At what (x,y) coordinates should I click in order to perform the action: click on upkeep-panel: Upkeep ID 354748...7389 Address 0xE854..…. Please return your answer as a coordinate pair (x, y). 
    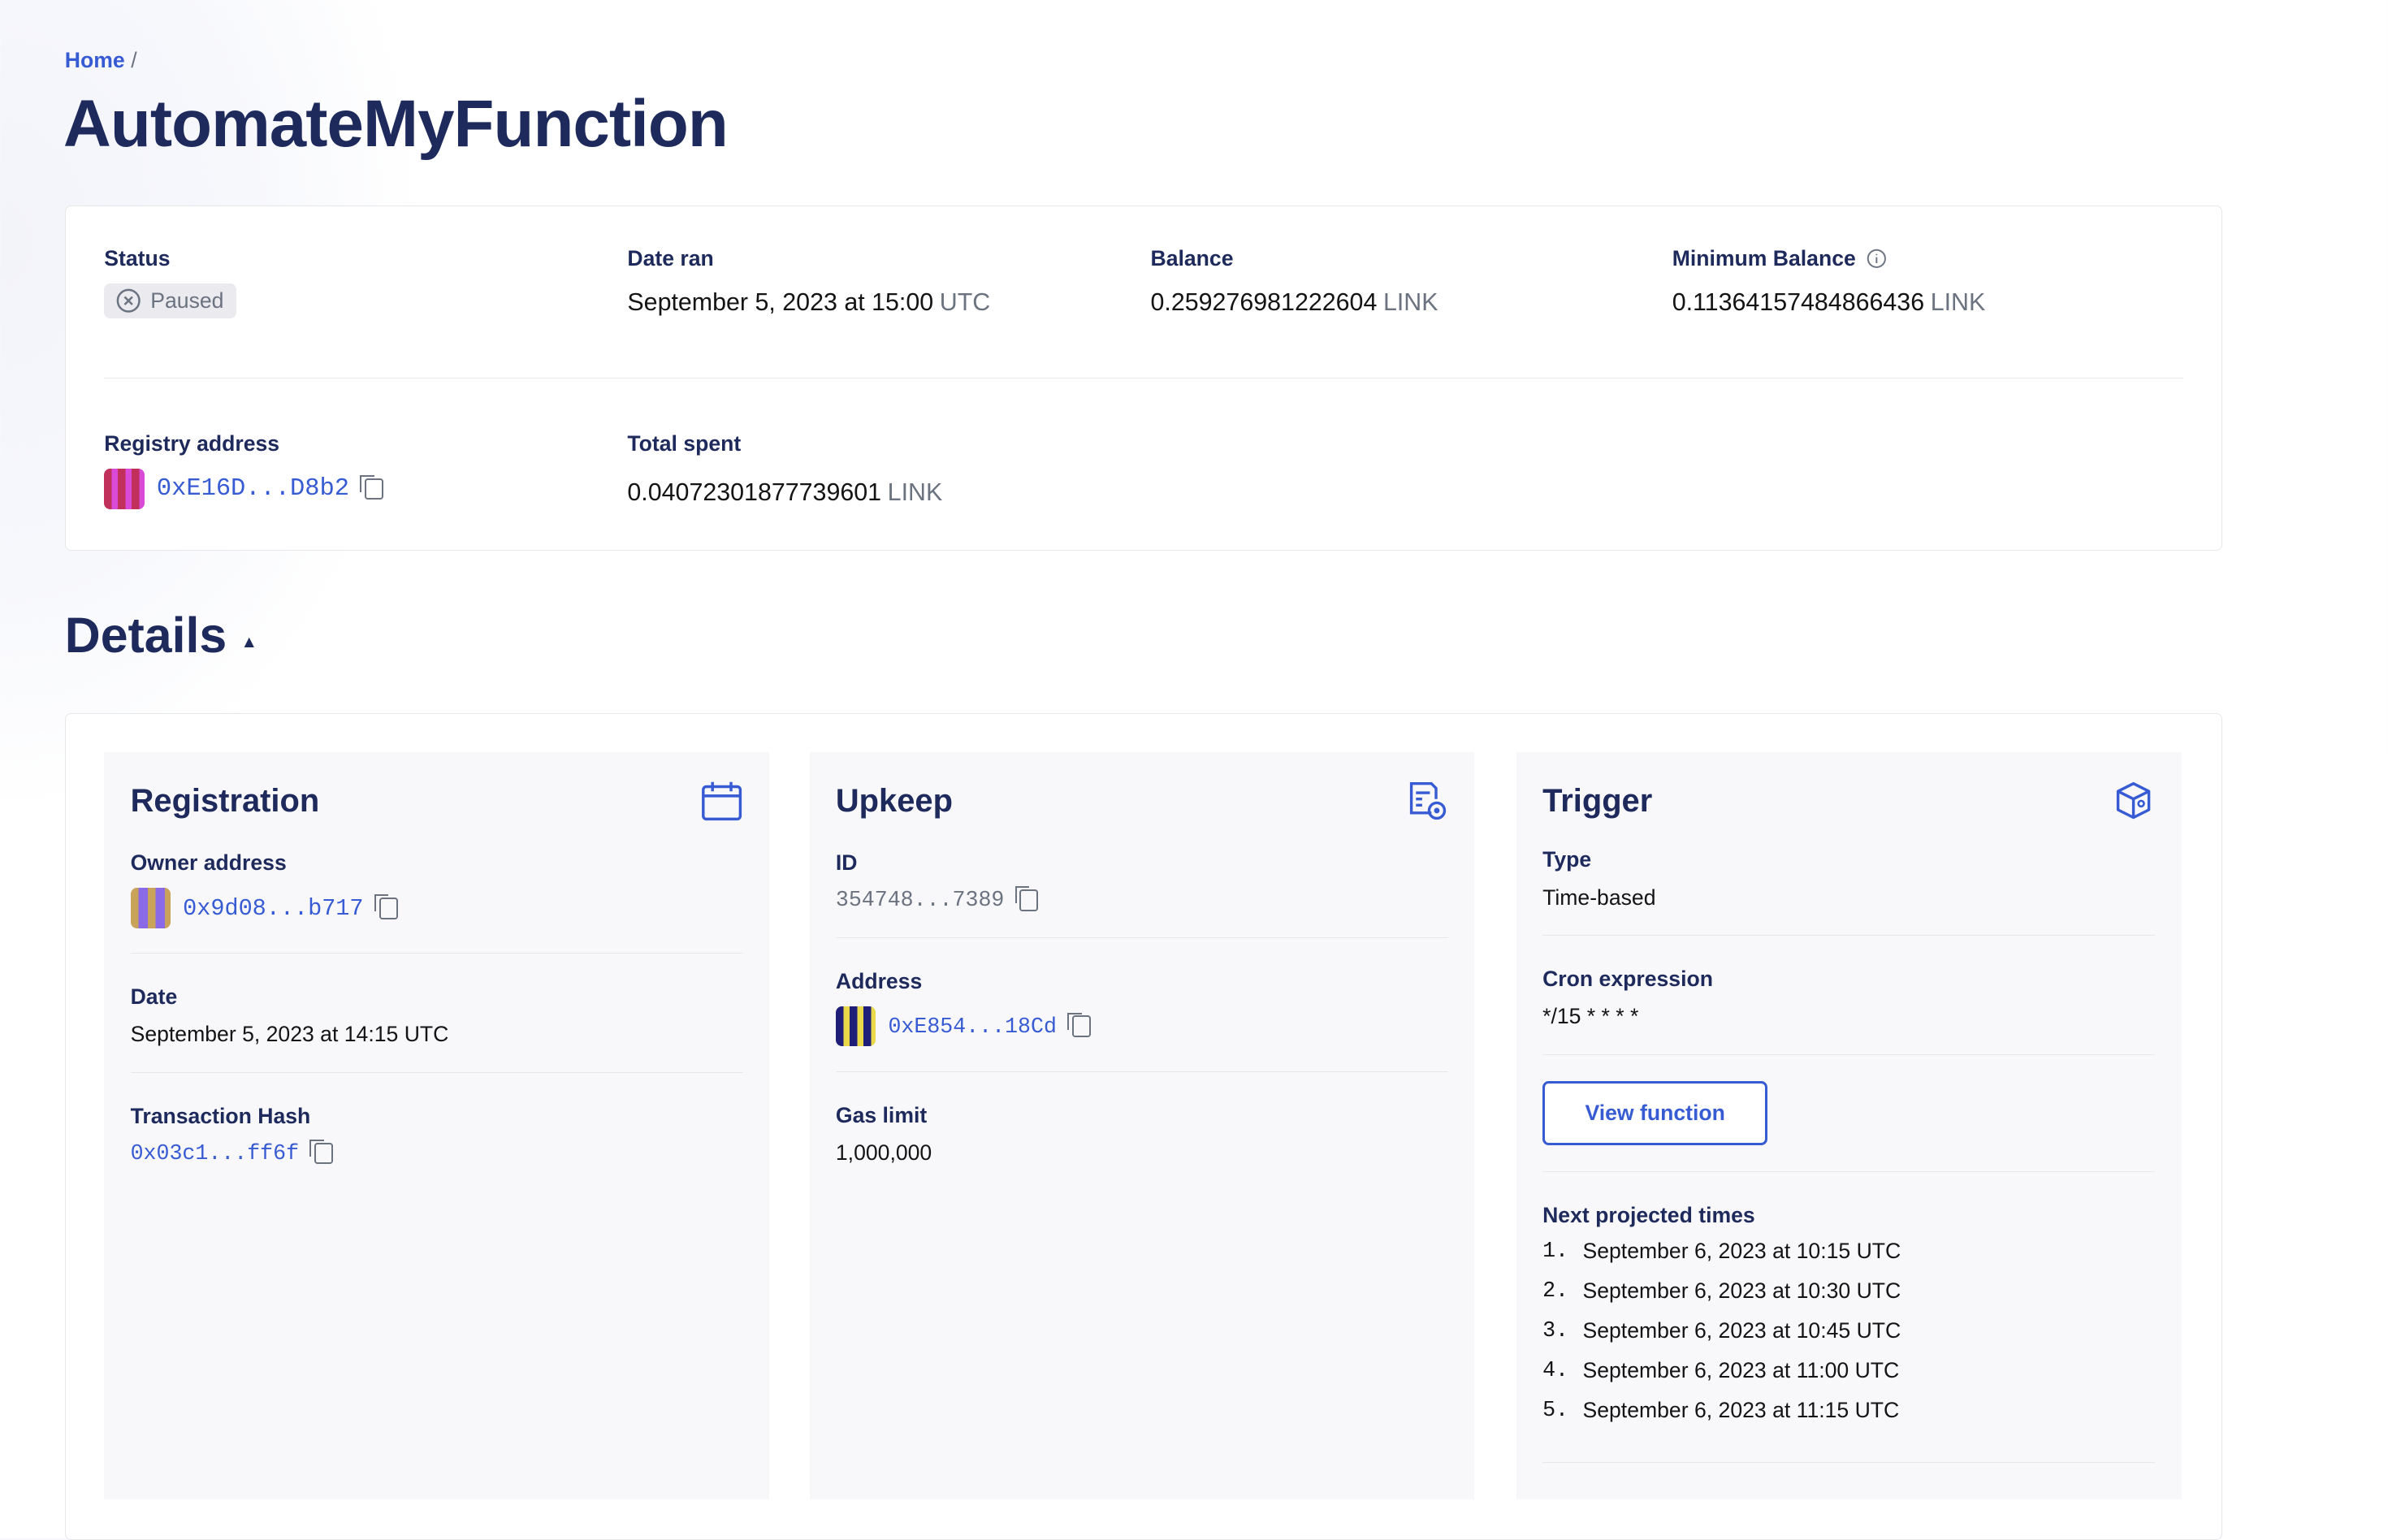
    Looking at the image, I should click on (1142, 1125).